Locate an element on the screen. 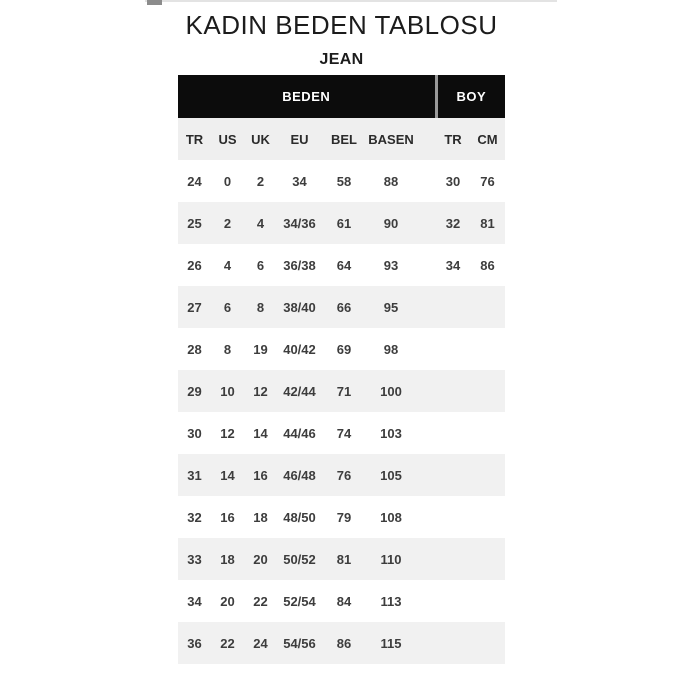 The height and width of the screenshot is (700, 700). cell: 29 is located at coordinates (194, 391).